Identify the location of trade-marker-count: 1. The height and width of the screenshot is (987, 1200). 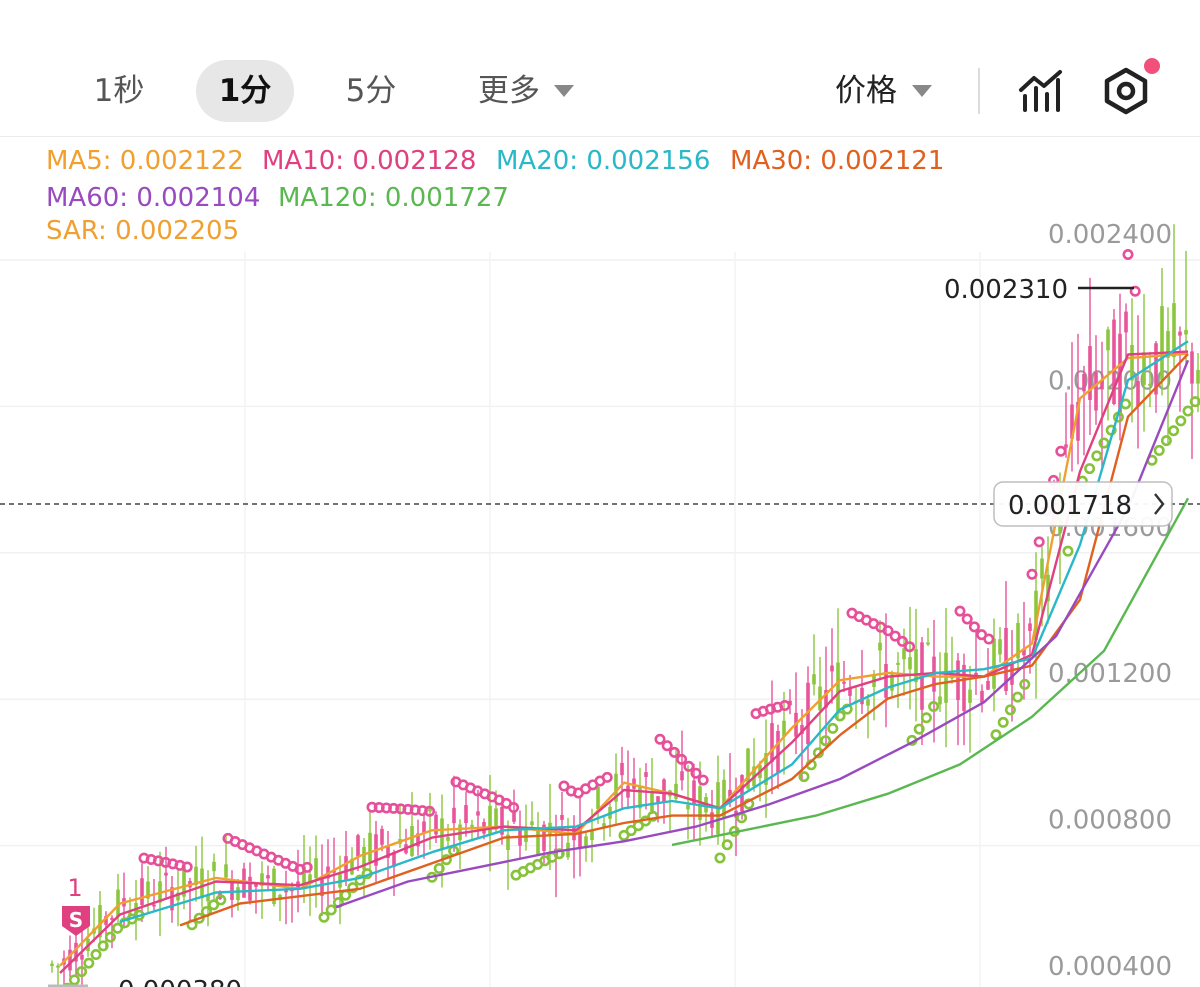
(74, 888).